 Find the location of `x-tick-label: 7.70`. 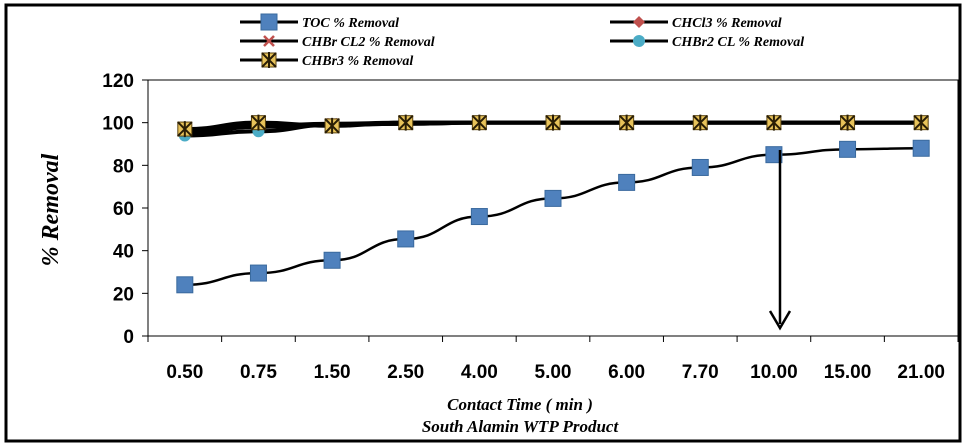

x-tick-label: 7.70 is located at coordinates (700, 372).